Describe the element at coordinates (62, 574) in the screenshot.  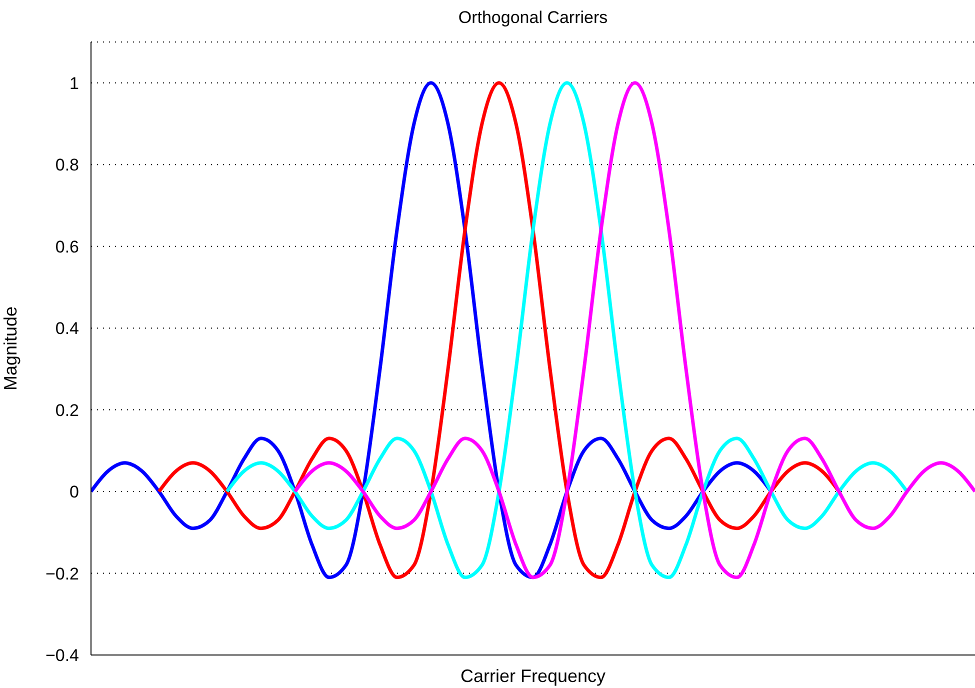
I see `y-tick-label: −0.2` at that location.